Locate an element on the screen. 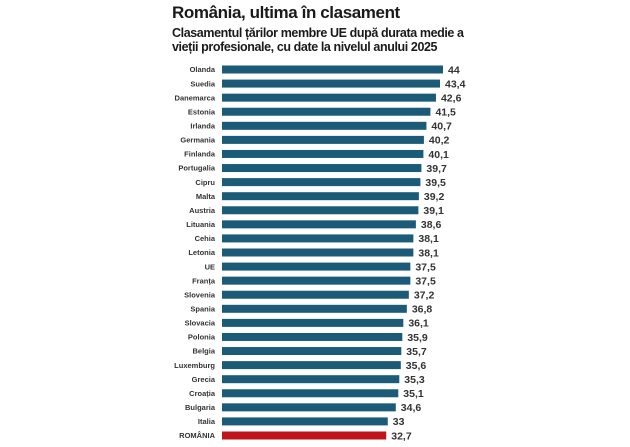  category-label: Slovenia is located at coordinates (200, 294).